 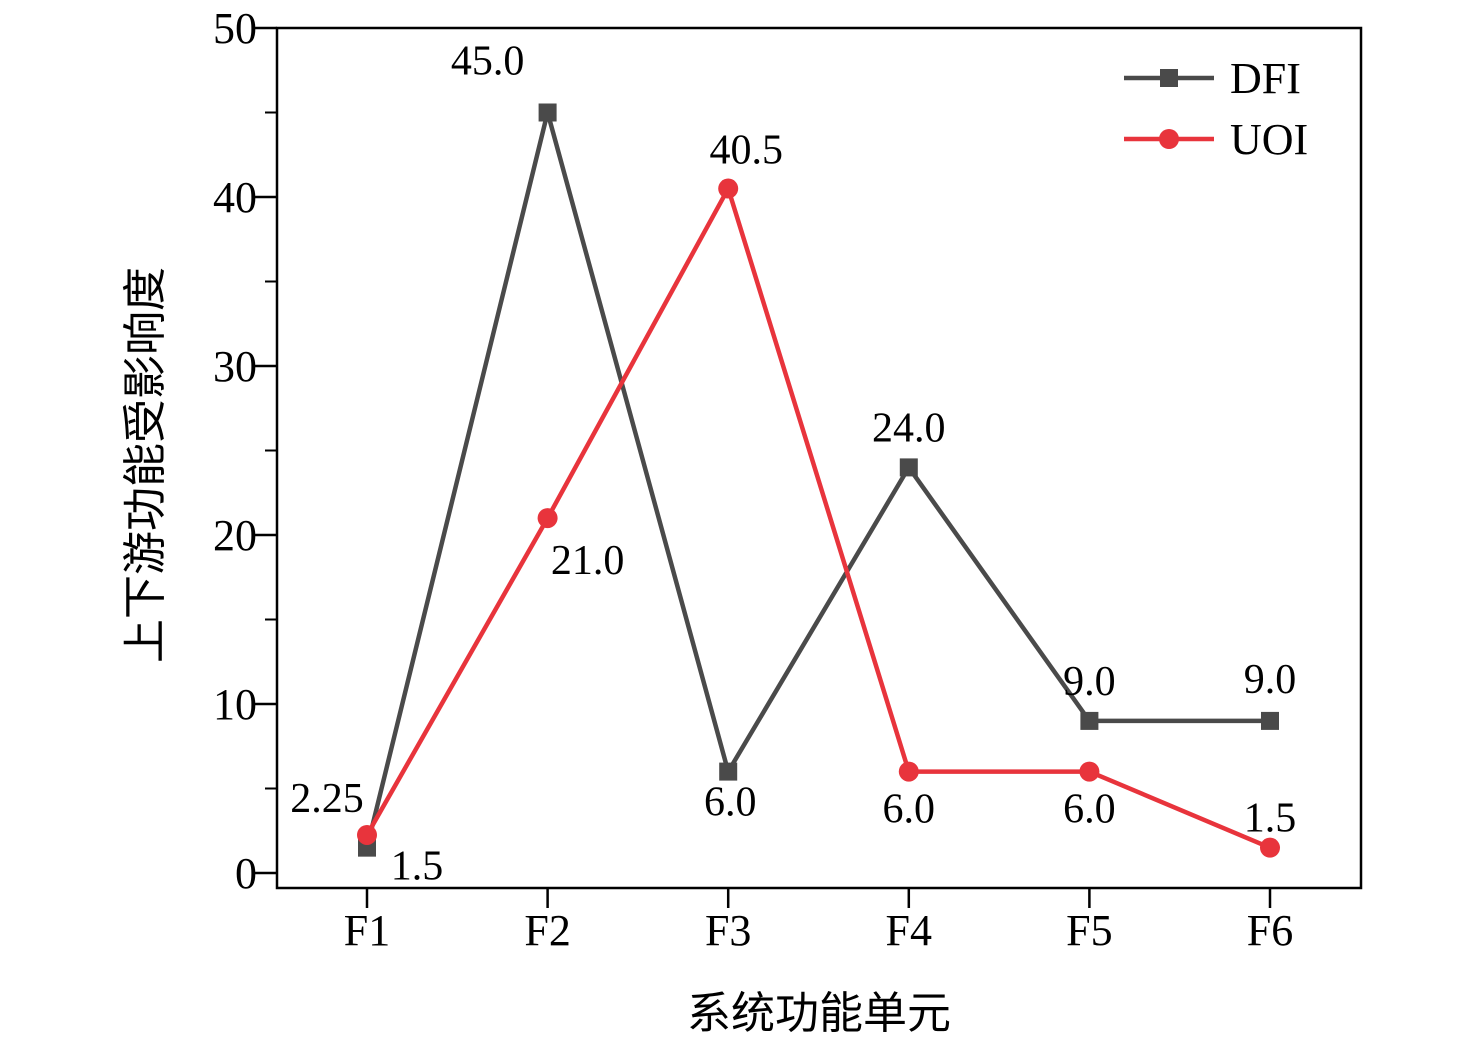 I want to click on y-tick-label: 0, so click(x=246, y=873).